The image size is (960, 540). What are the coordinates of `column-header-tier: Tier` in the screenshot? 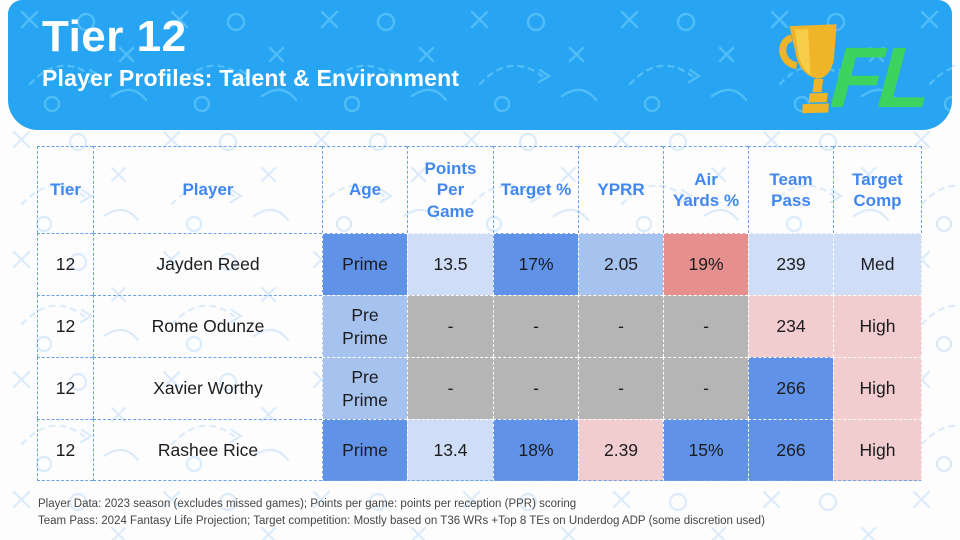 It's located at (65, 189).